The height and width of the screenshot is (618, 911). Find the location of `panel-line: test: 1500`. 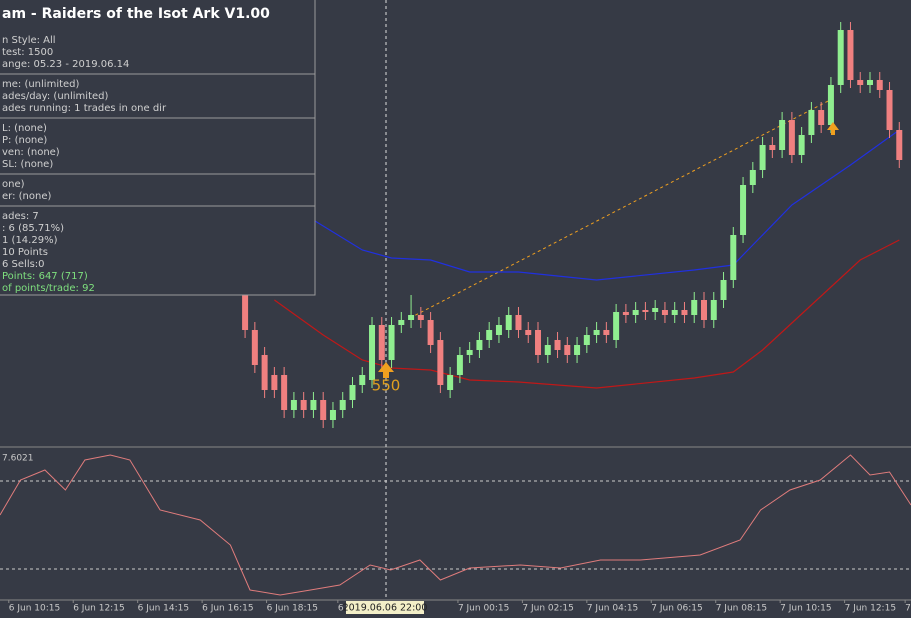

panel-line: test: 1500 is located at coordinates (27, 52).